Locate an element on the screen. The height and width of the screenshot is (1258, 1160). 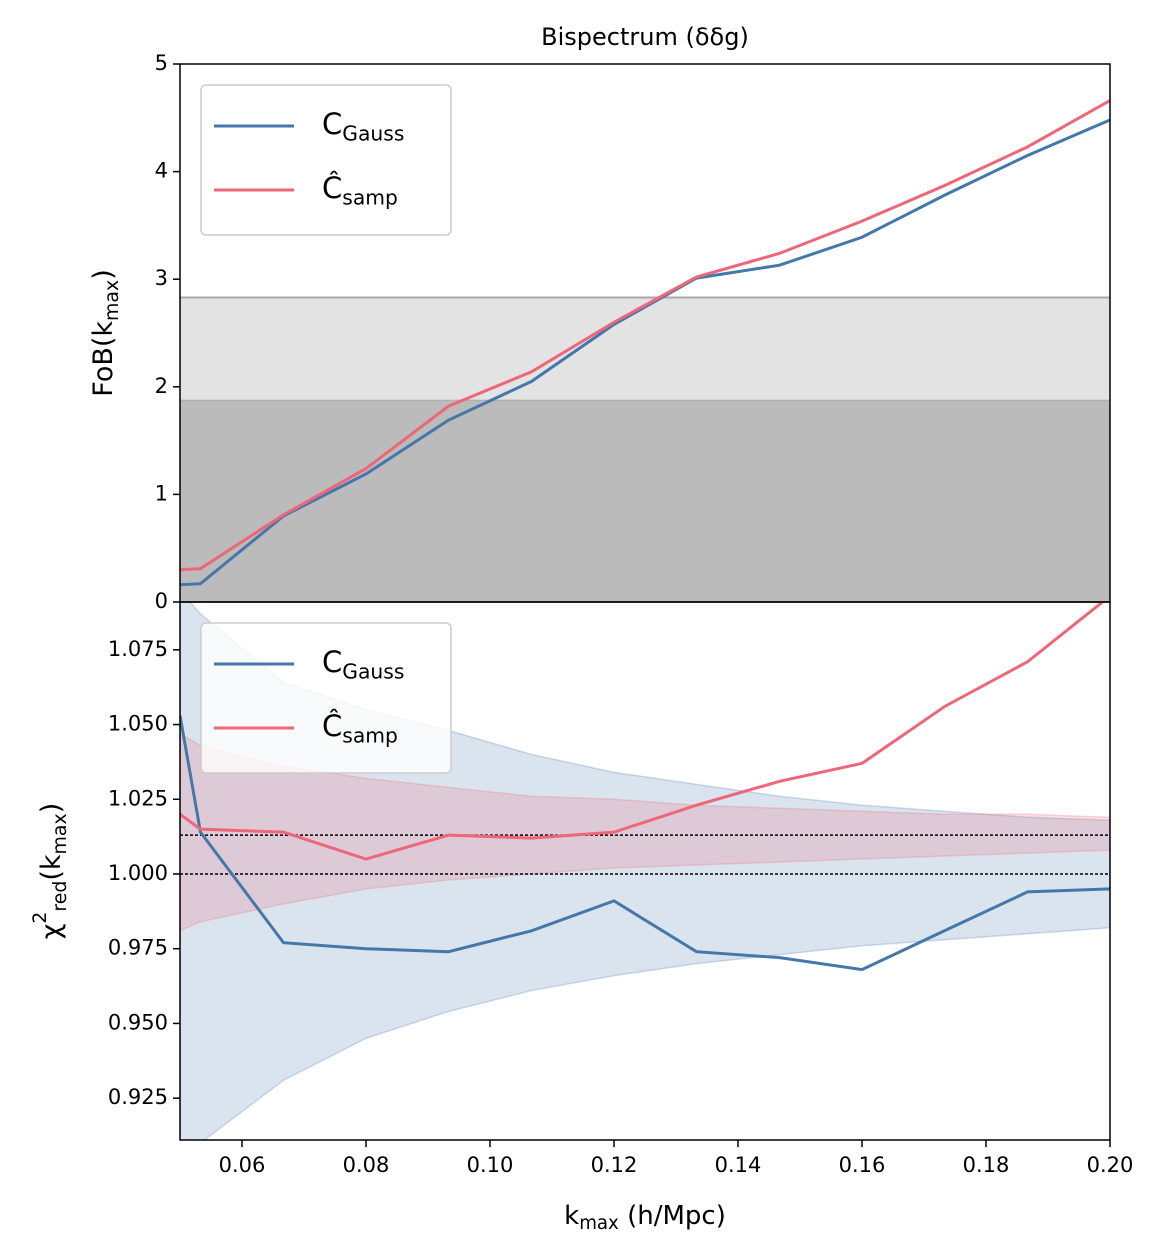
y-tick-label: 0.975 is located at coordinates (138, 948).